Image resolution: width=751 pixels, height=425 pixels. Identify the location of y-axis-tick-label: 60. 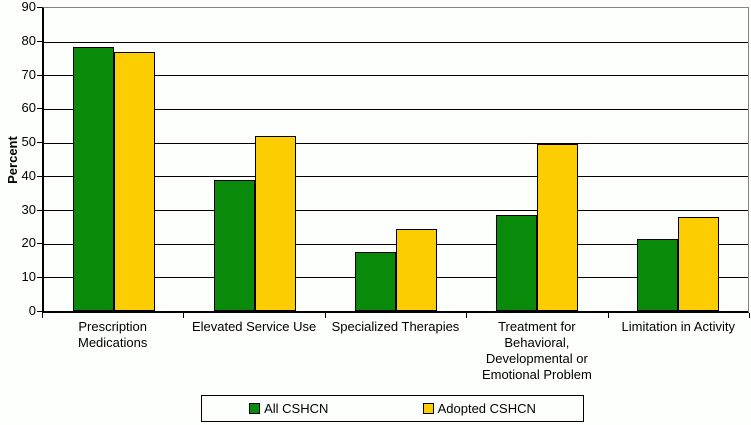
(28, 107).